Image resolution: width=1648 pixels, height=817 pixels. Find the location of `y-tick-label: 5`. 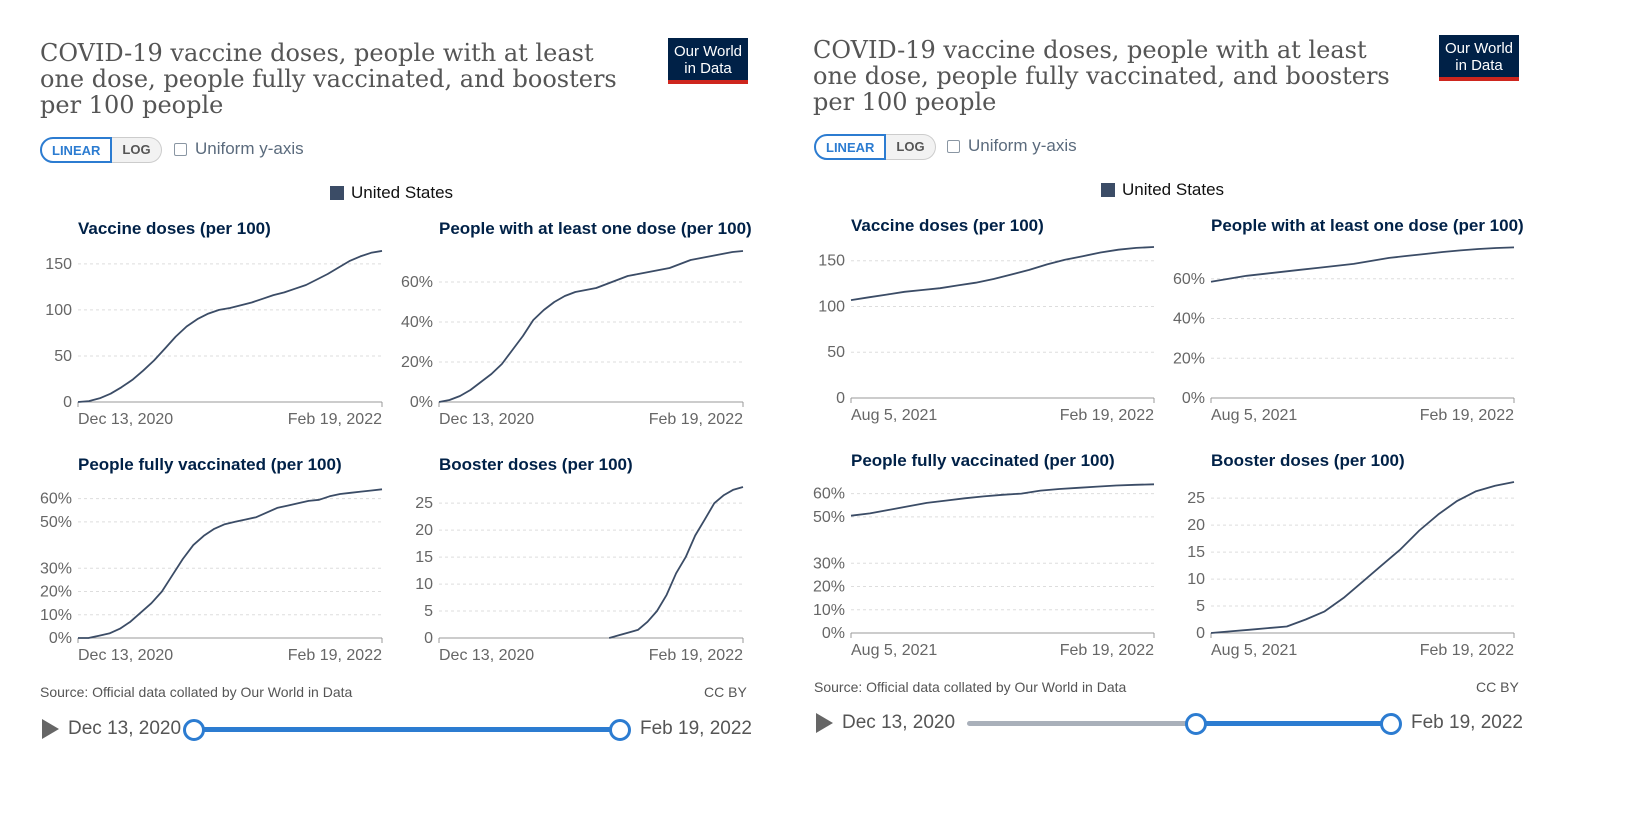

y-tick-label: 5 is located at coordinates (428, 611).